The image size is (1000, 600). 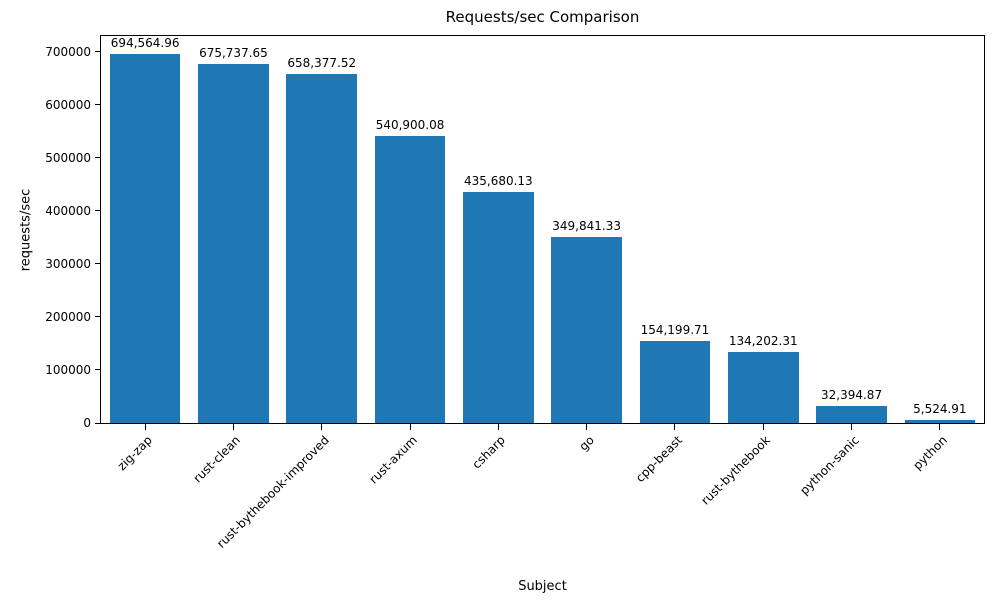 I want to click on y-tick-label: 500000, so click(x=68, y=157).